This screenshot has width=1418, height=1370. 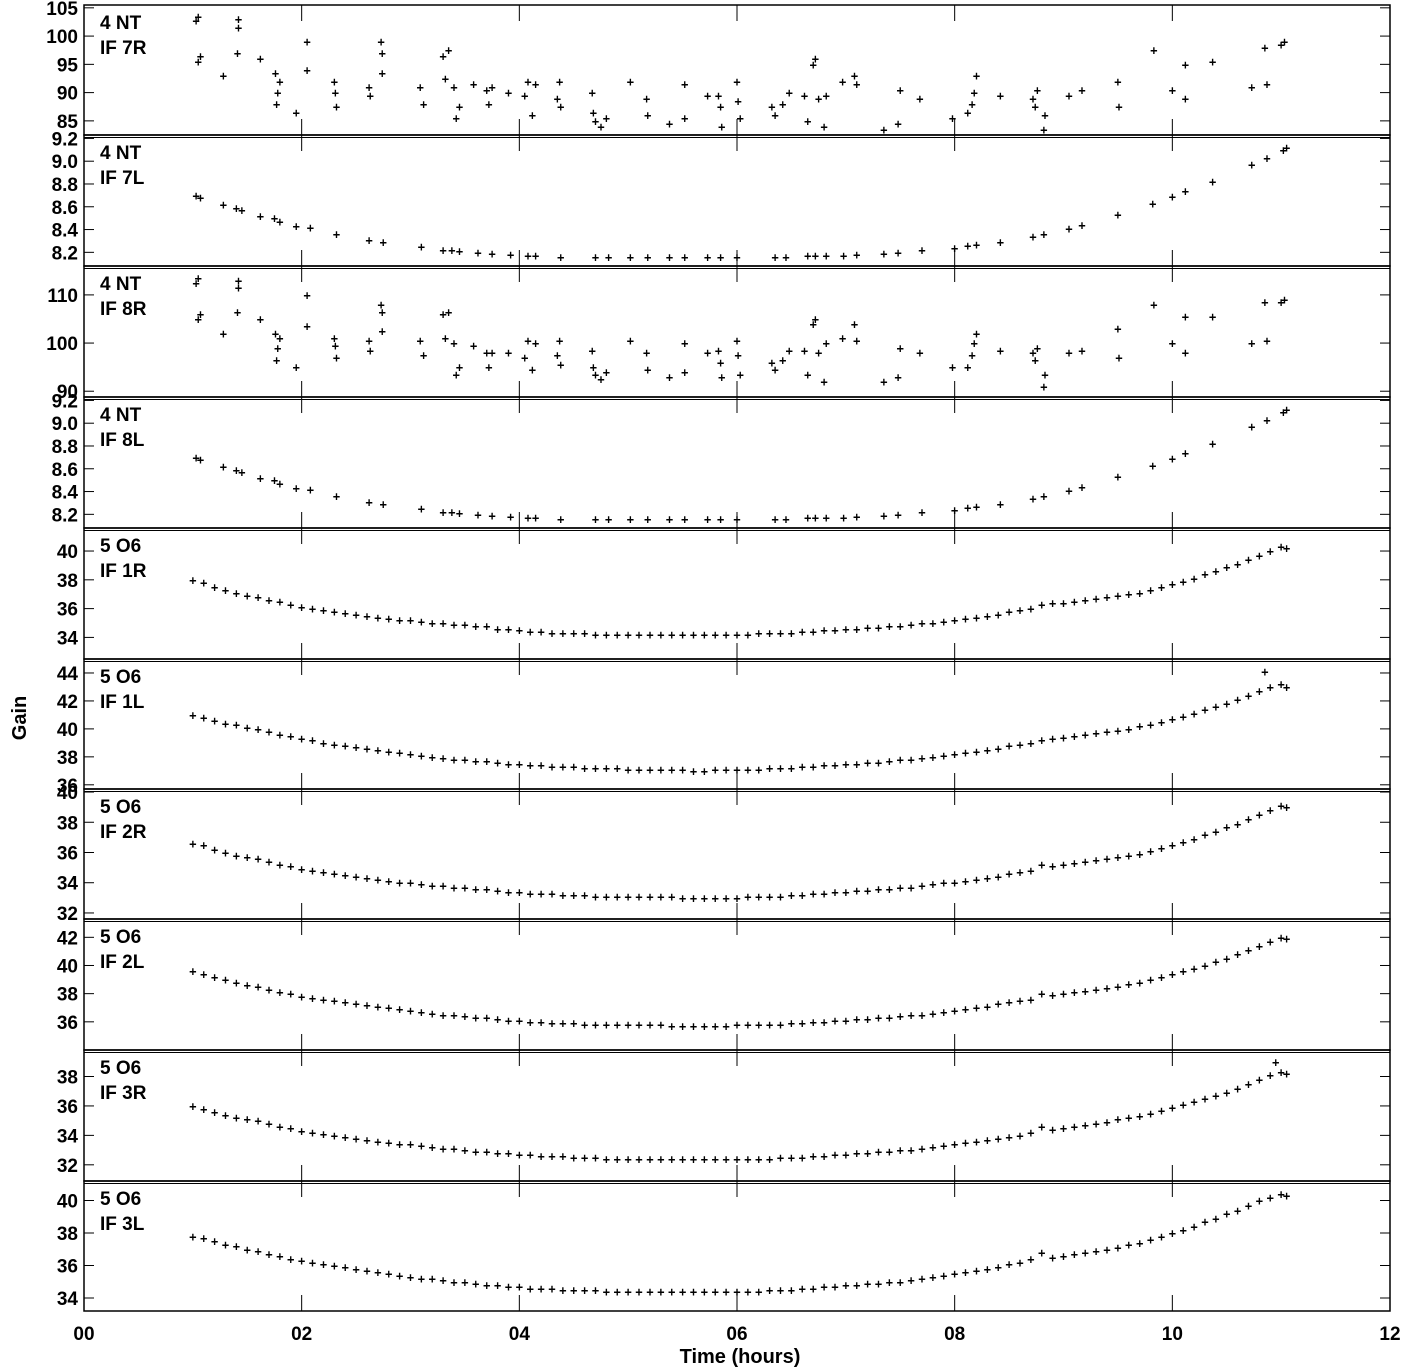 What do you see at coordinates (67, 786) in the screenshot?
I see `y-tick-label: 36` at bounding box center [67, 786].